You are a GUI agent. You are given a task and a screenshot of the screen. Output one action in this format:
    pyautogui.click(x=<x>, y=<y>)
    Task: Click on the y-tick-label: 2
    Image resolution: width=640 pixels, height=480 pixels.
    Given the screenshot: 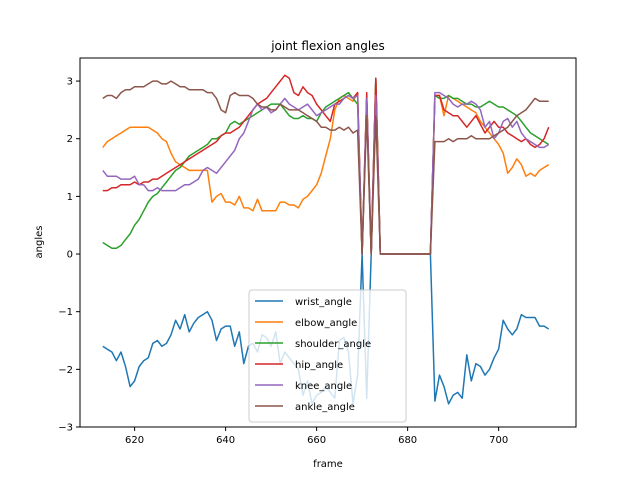 What is the action you would take?
    pyautogui.click(x=70, y=139)
    